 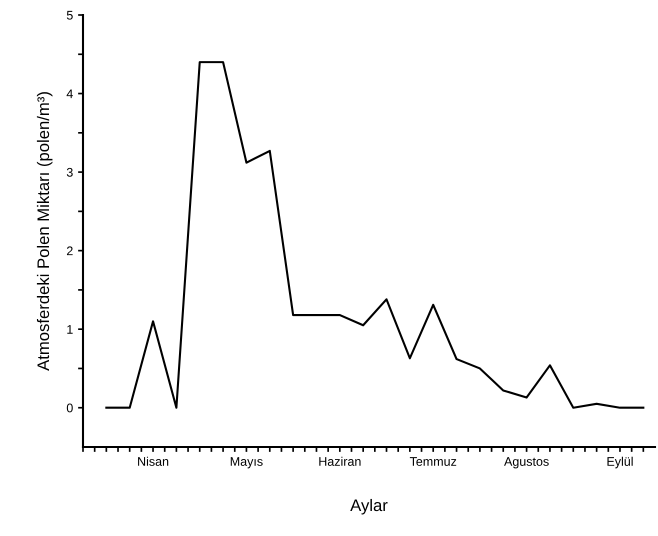 What do you see at coordinates (44, 231) in the screenshot?
I see `y-axis-title: Atmosferdeki Polen Miktarı (polen/m³)` at bounding box center [44, 231].